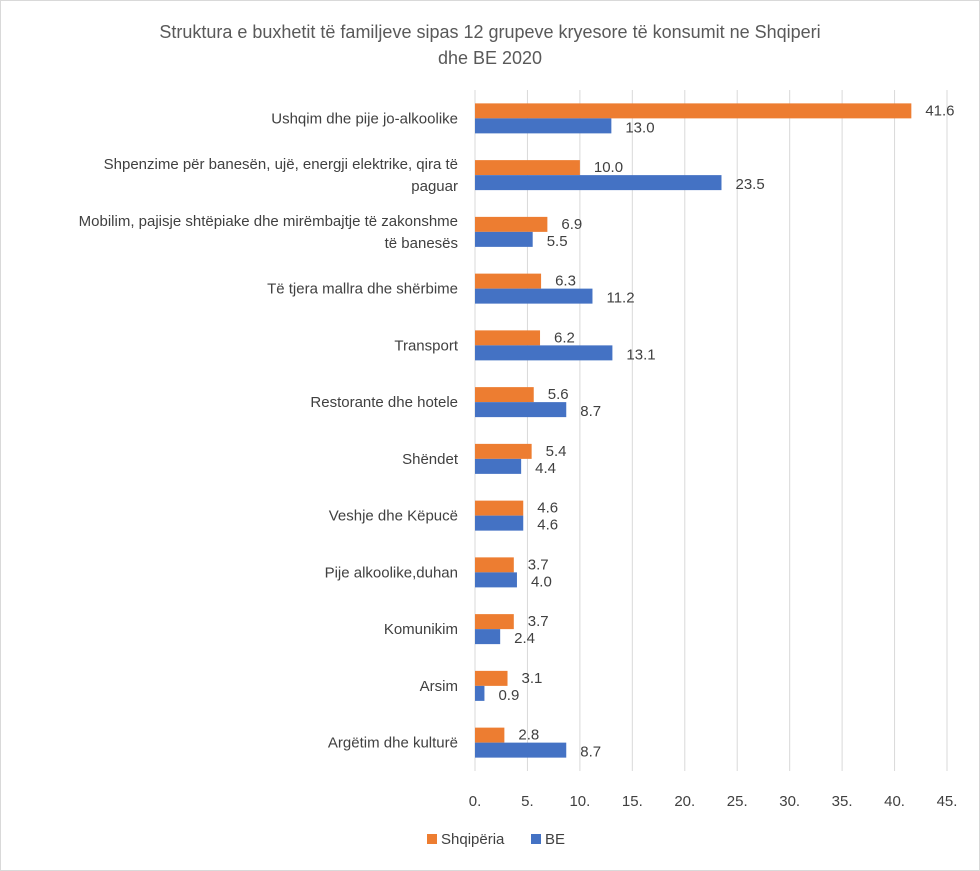 This screenshot has height=871, width=980. What do you see at coordinates (426, 345) in the screenshot?
I see `category-label: Transport` at bounding box center [426, 345].